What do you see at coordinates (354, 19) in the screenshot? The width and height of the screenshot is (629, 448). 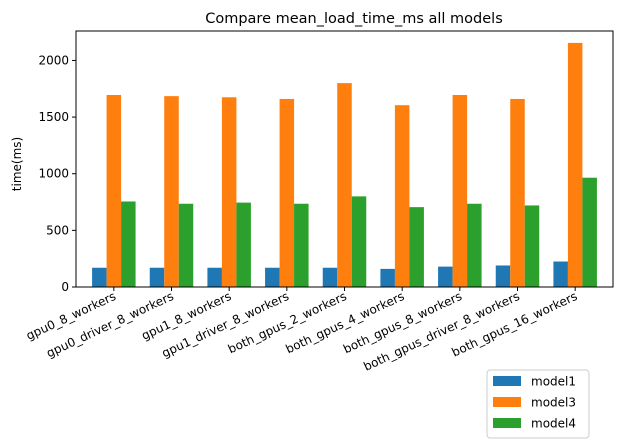 I see `chart-title: Compare mean_load_time_ms all models` at bounding box center [354, 19].